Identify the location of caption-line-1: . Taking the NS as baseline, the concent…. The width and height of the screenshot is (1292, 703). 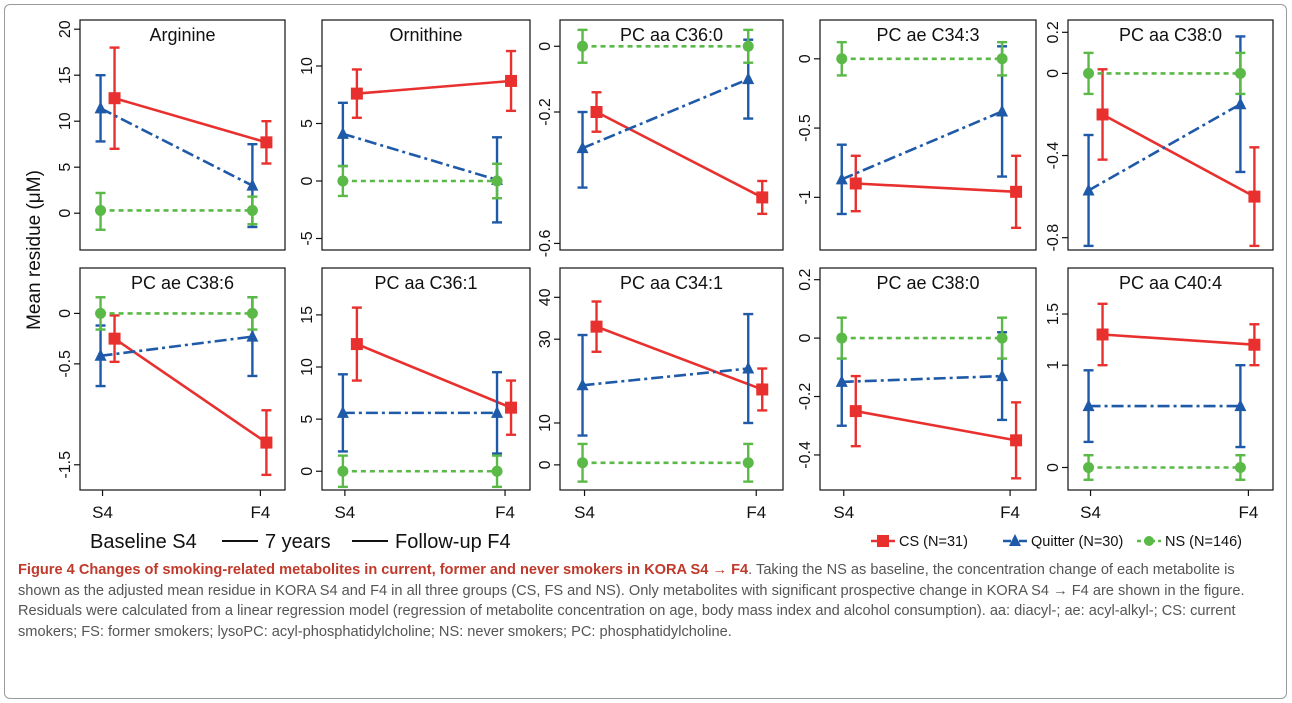
(626, 580).